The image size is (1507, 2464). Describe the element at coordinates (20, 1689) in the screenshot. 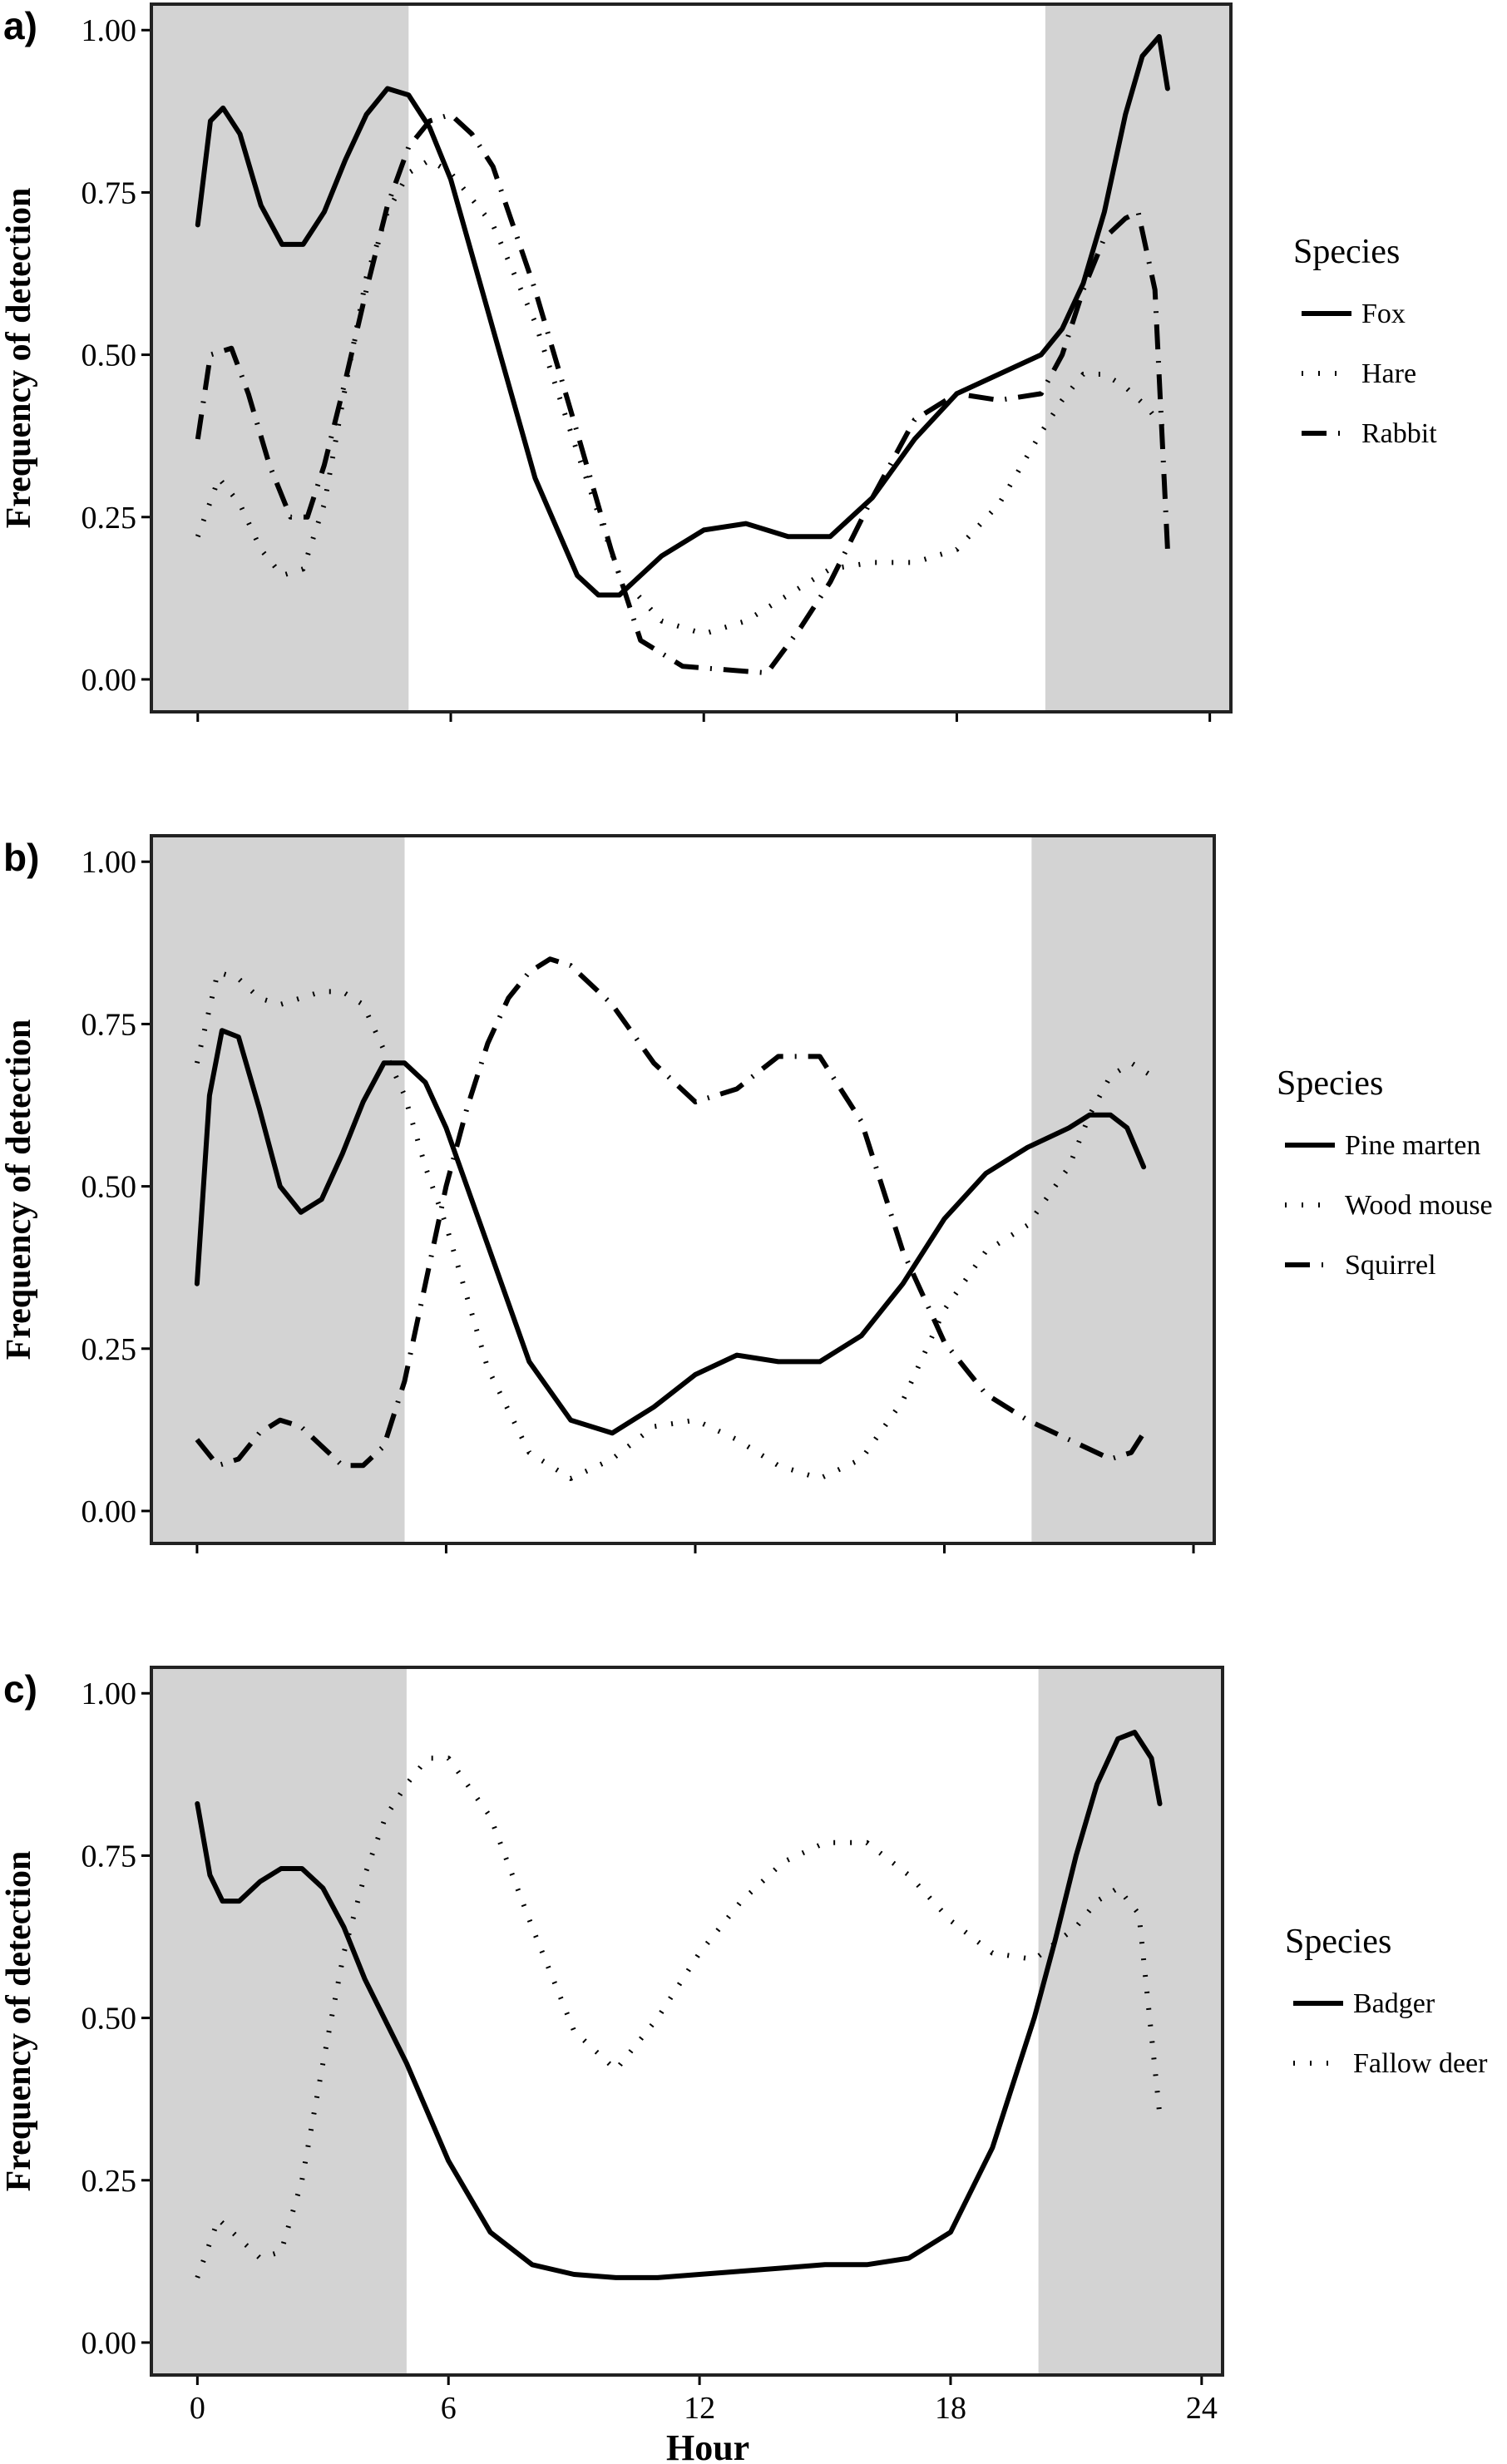

I see `panel-label: c)` at that location.